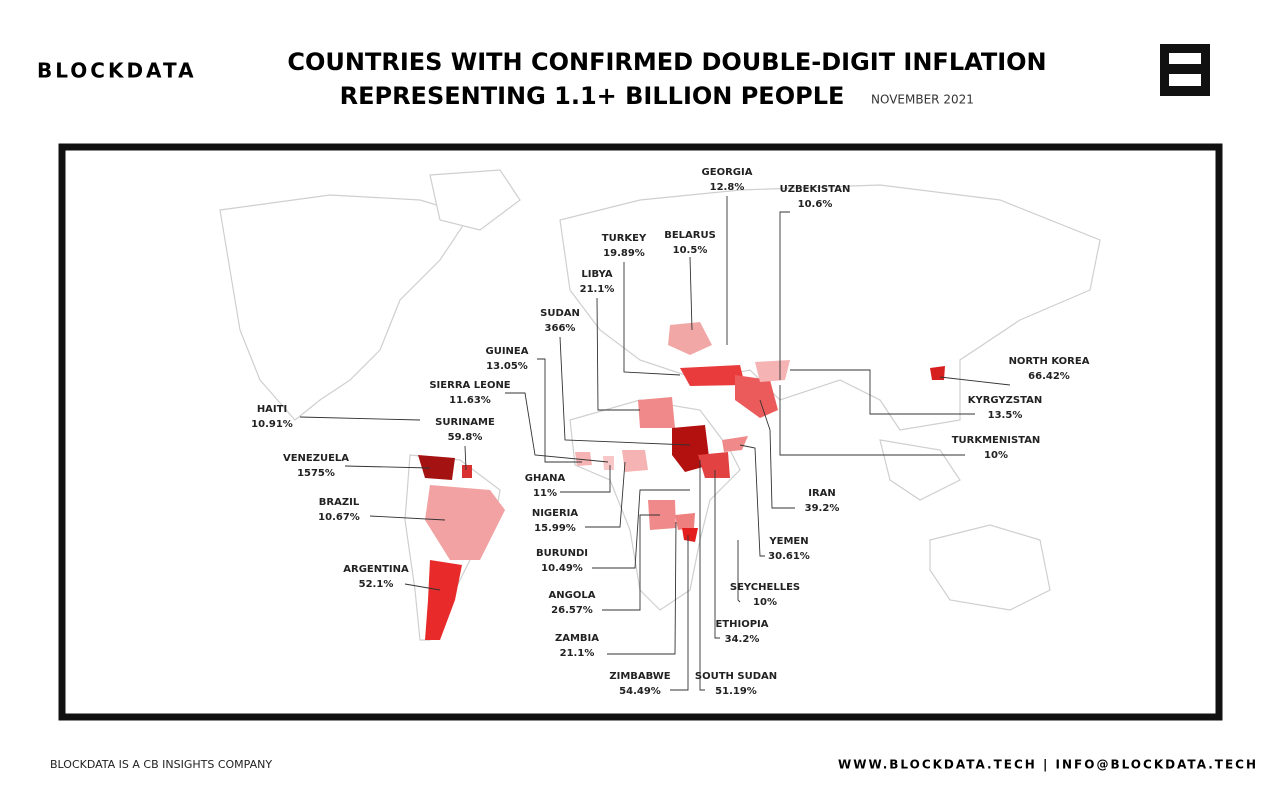  I want to click on inflation-label: 15.99%, so click(555, 528).